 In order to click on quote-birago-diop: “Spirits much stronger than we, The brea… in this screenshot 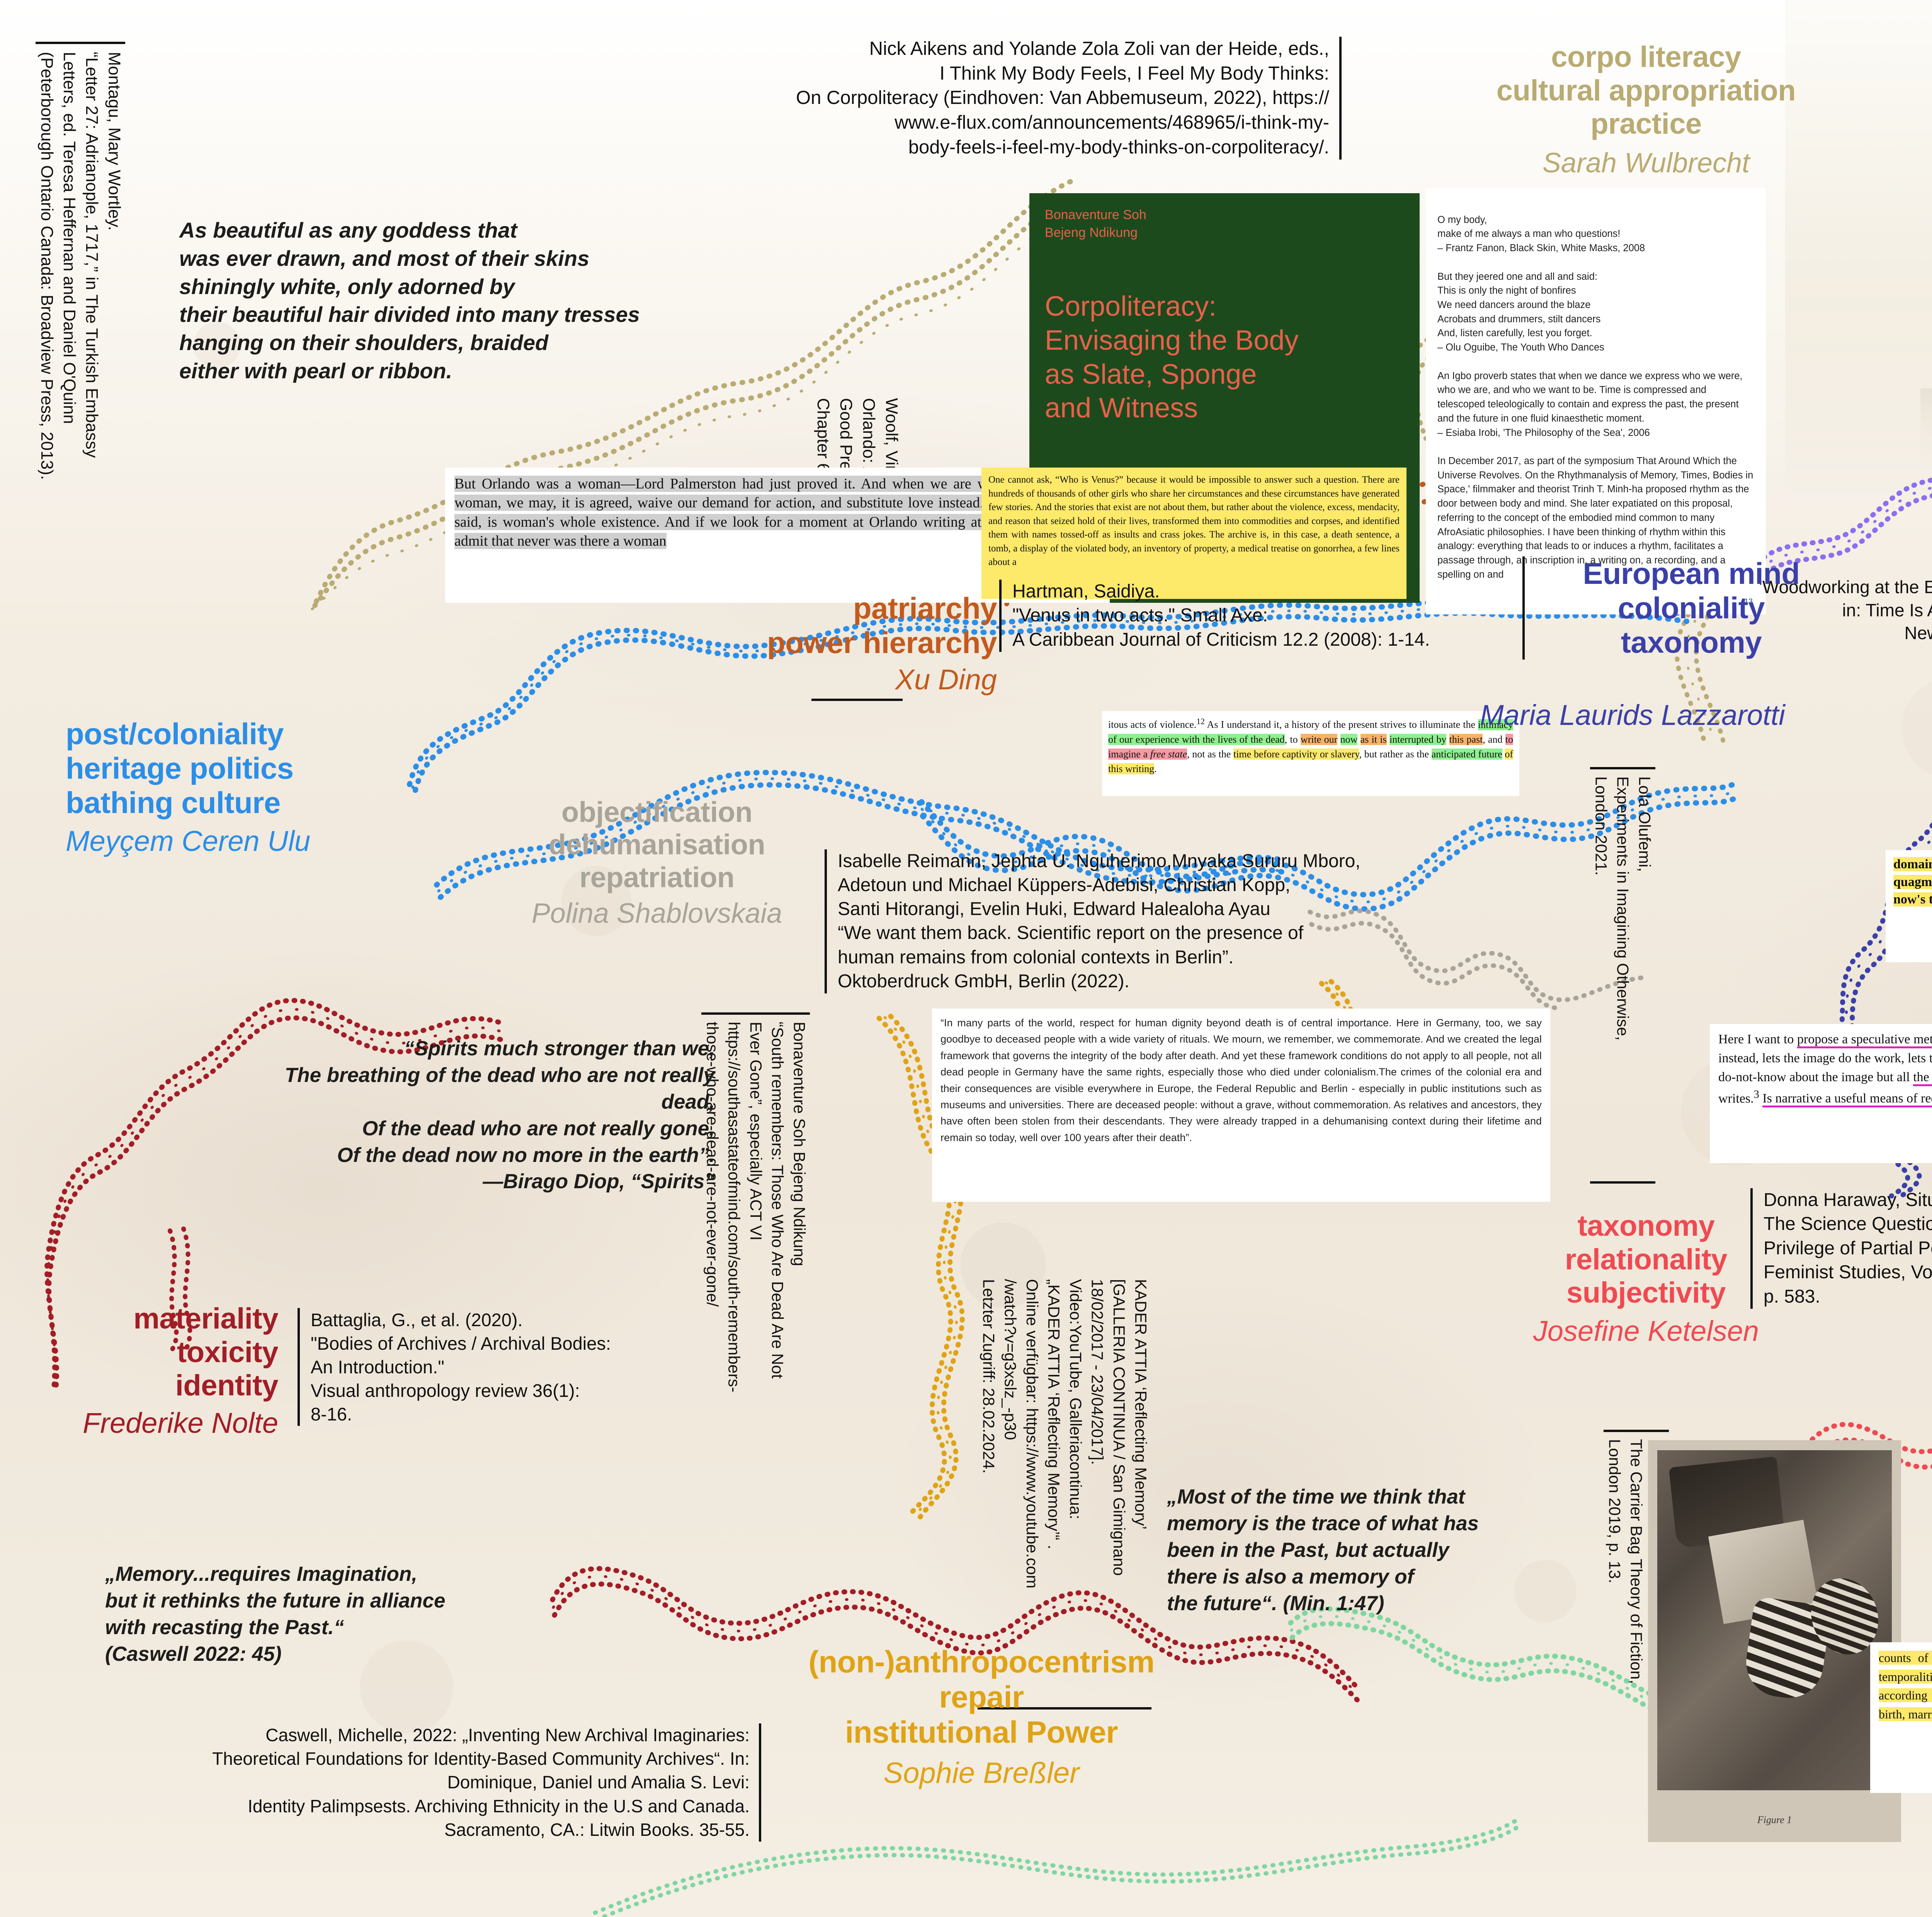, I will do `click(500, 1115)`.